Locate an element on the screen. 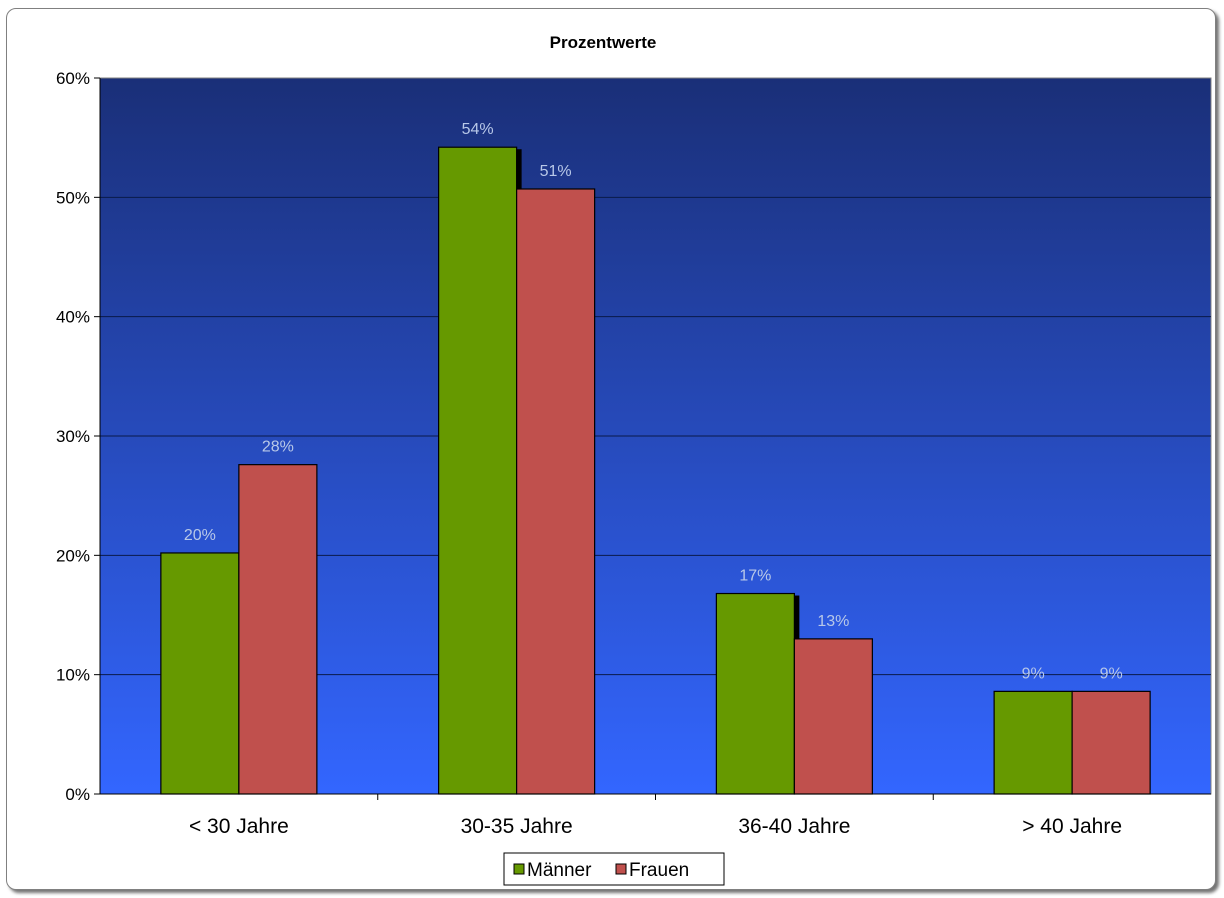 The height and width of the screenshot is (898, 1224). data-label: 13% is located at coordinates (833, 621).